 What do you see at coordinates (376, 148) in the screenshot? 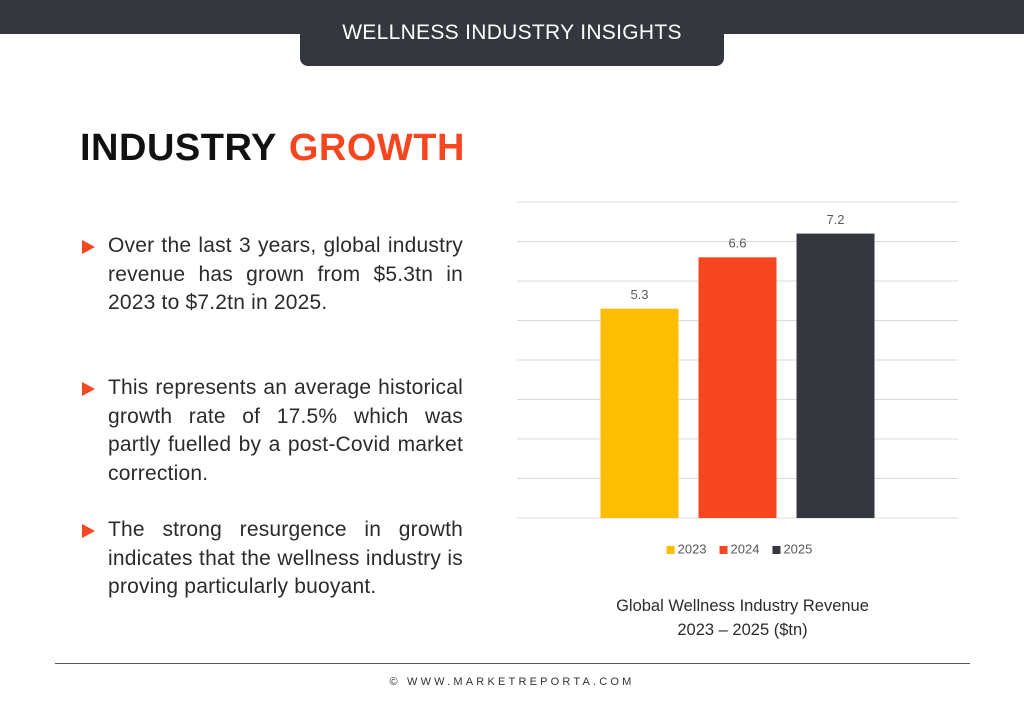
I see `heading-accent: GROWTH` at bounding box center [376, 148].